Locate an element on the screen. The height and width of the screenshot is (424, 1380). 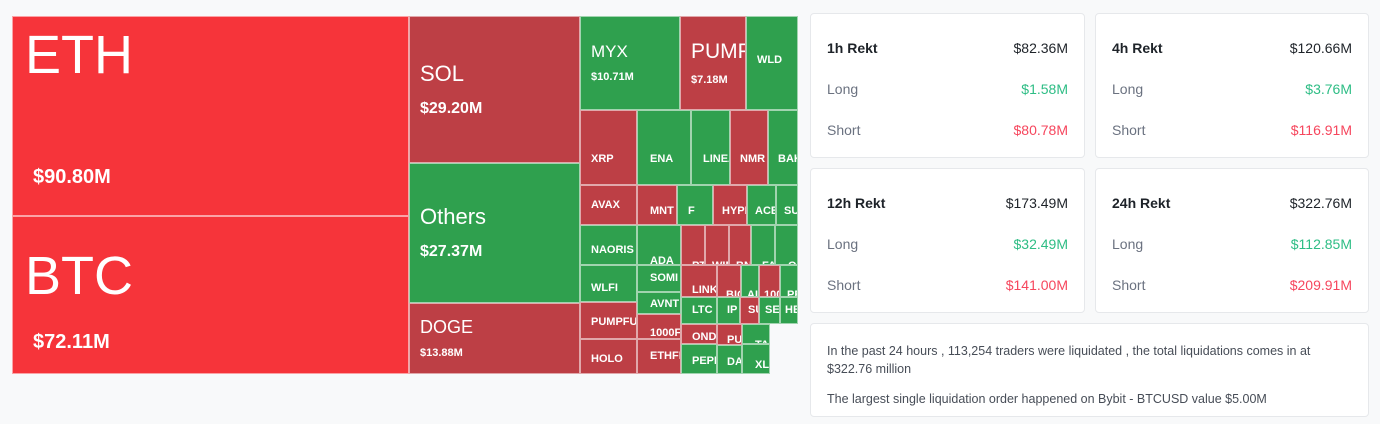
tile-others: Others $27.37M is located at coordinates (494, 233).